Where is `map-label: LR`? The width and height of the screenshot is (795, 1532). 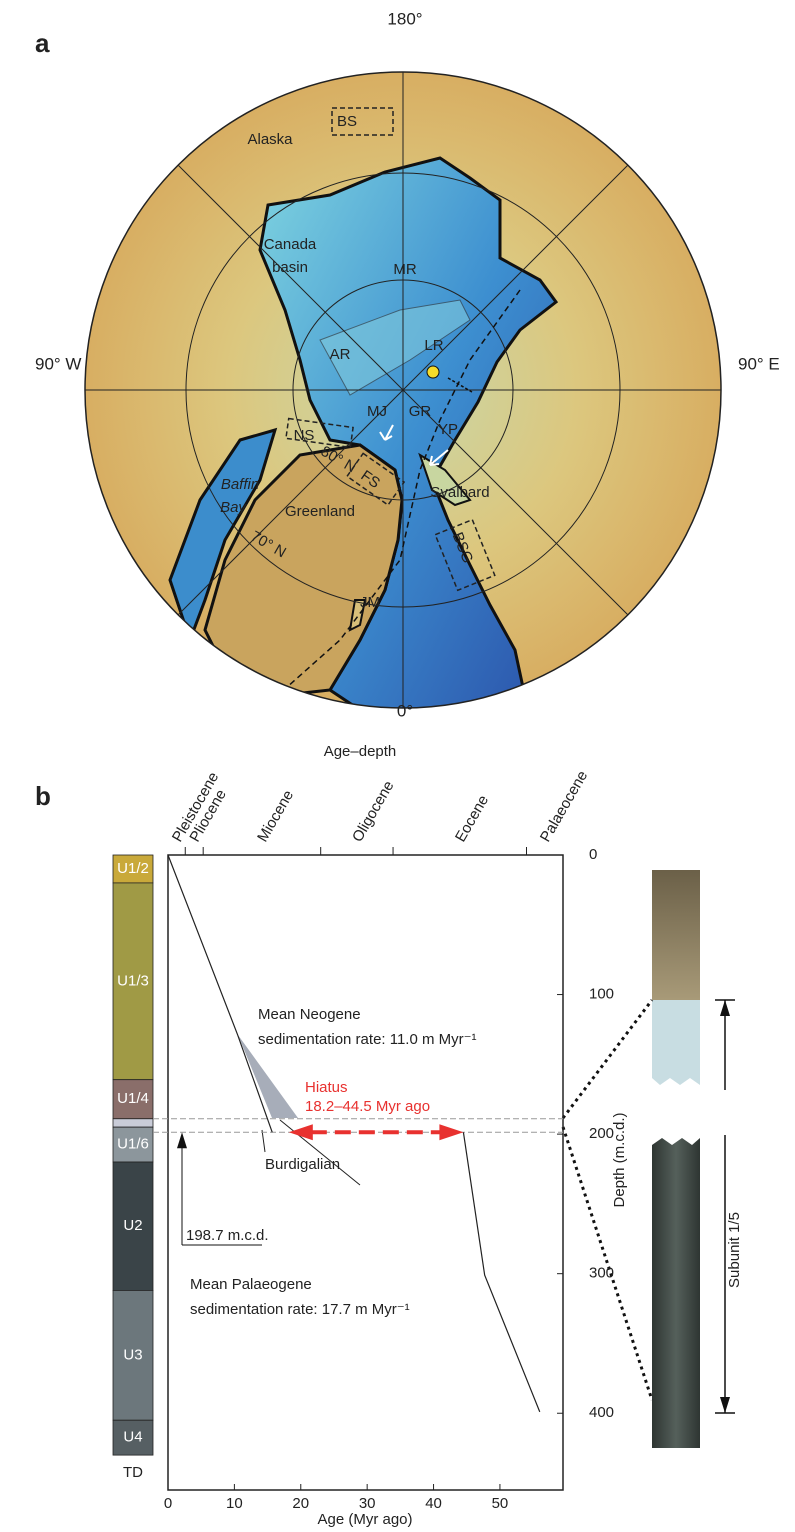
map-label: LR is located at coordinates (433, 345).